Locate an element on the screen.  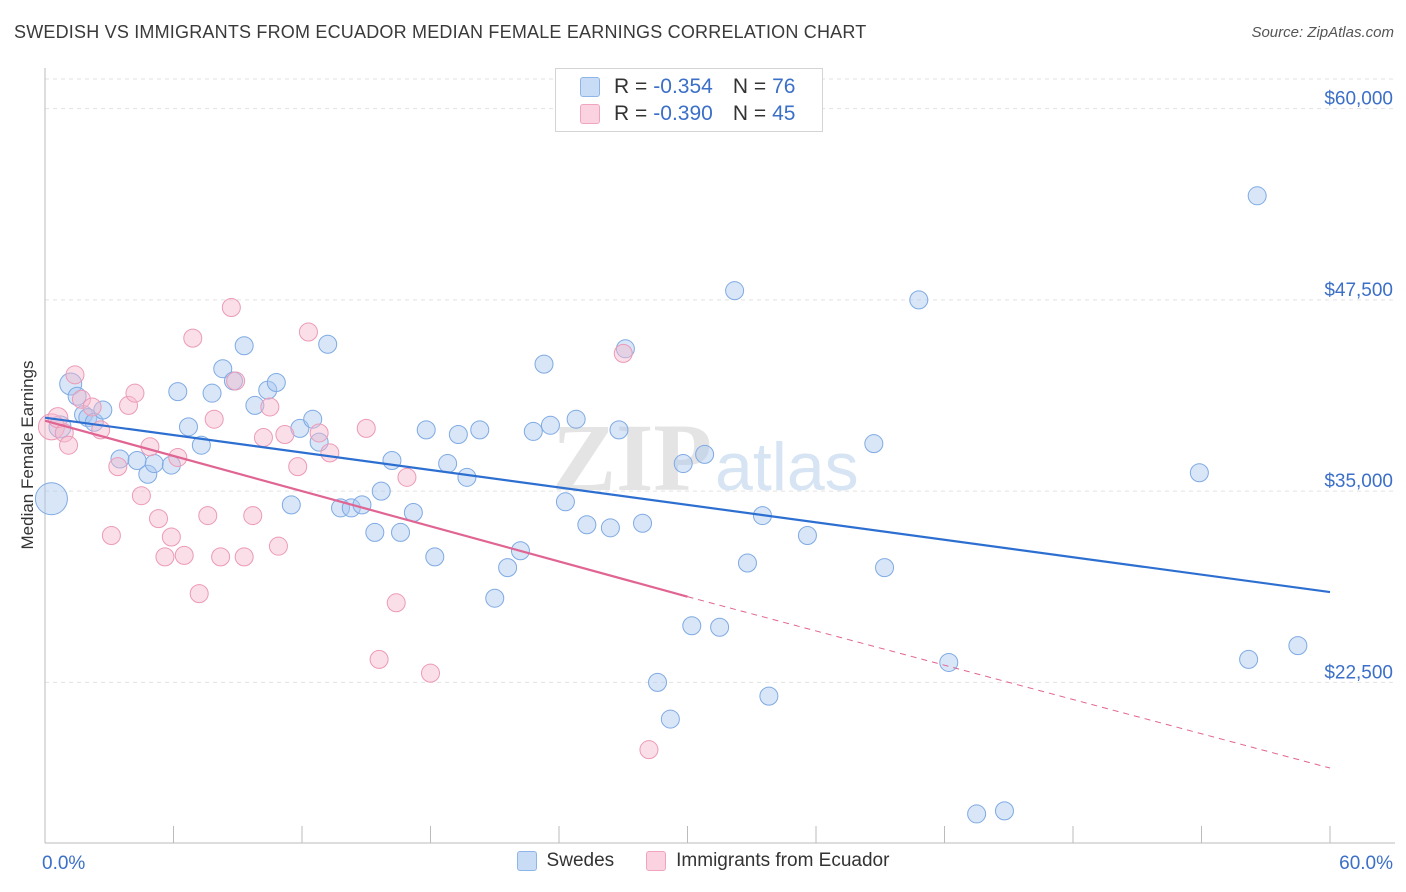
watermark-zip: ZIP is located at coordinates (632, 457).